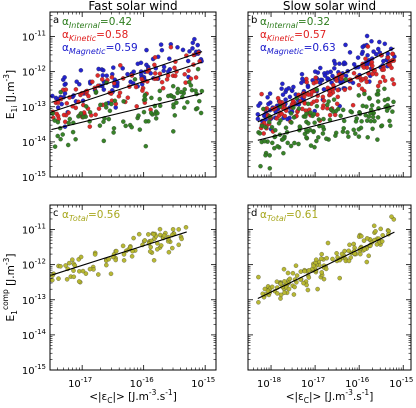 This screenshot has height=408, width=416. What do you see at coordinates (34, 72) in the screenshot?
I see `y-tick-label: 10-12` at bounding box center [34, 72].